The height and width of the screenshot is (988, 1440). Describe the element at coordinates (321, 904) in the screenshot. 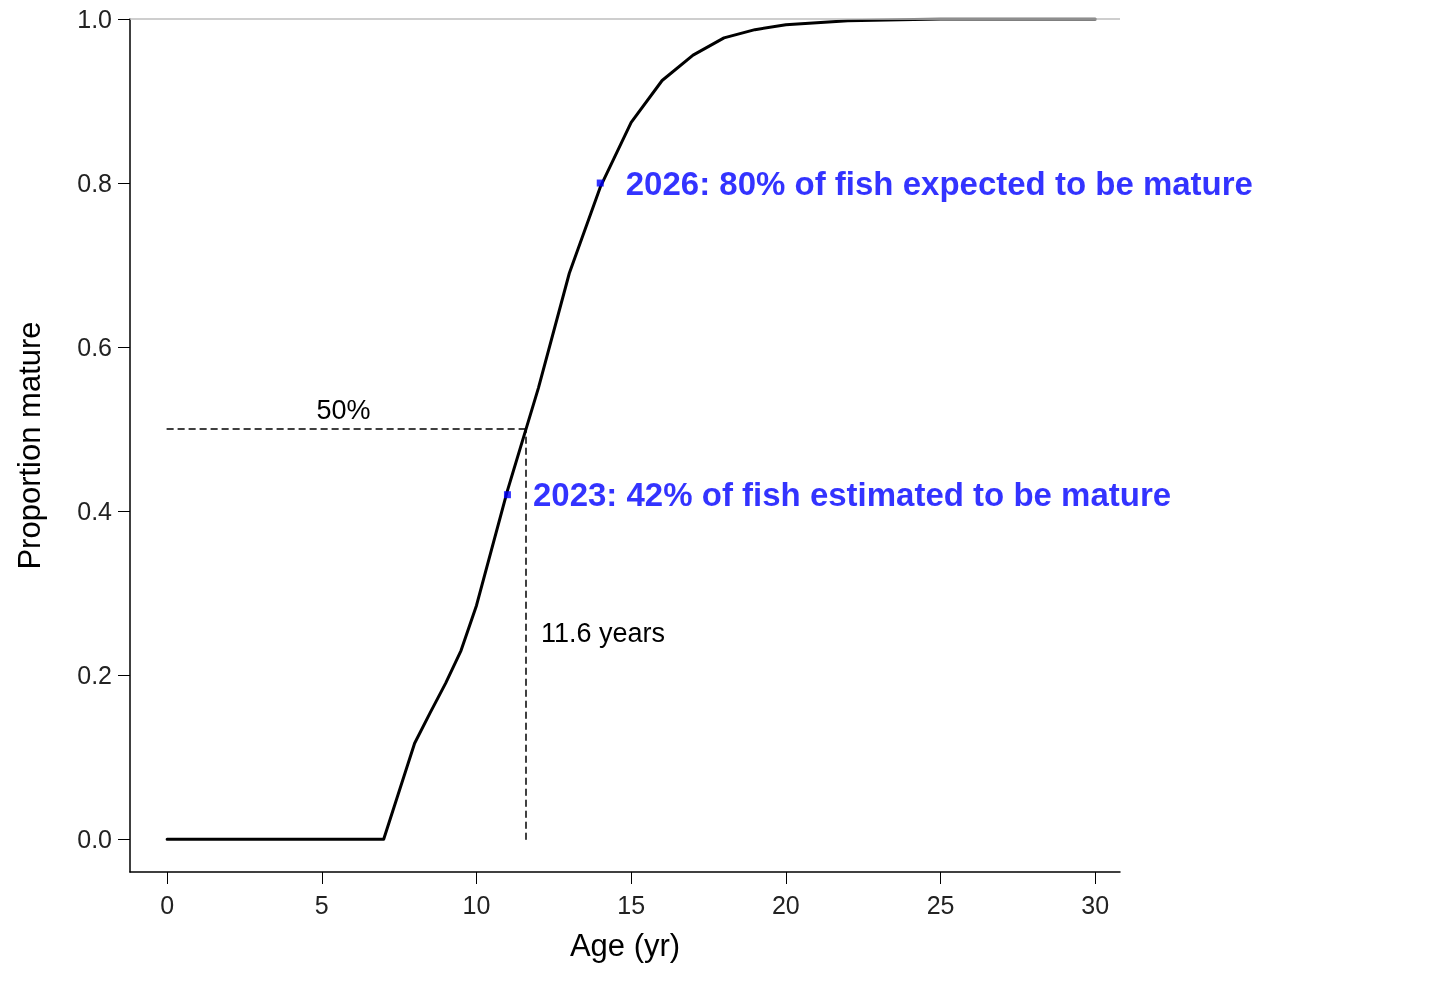

I see `x-tick-label: 5` at that location.